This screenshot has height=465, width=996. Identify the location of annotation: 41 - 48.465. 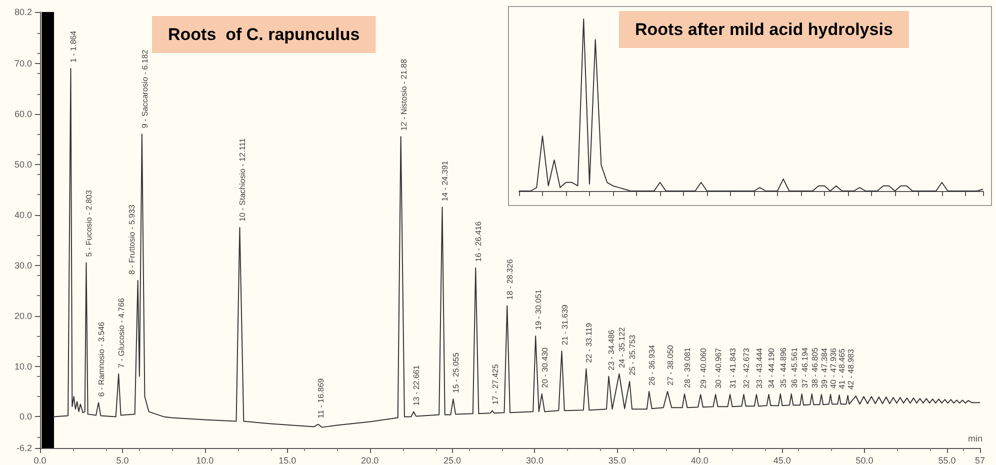
(842, 369).